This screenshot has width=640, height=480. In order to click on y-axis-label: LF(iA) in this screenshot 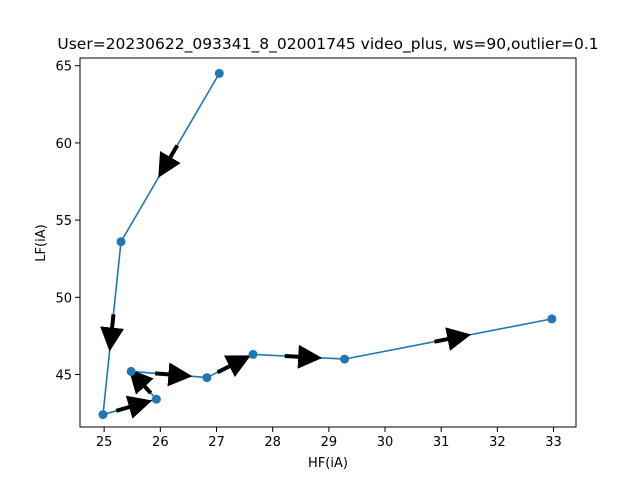, I will do `click(41, 242)`.